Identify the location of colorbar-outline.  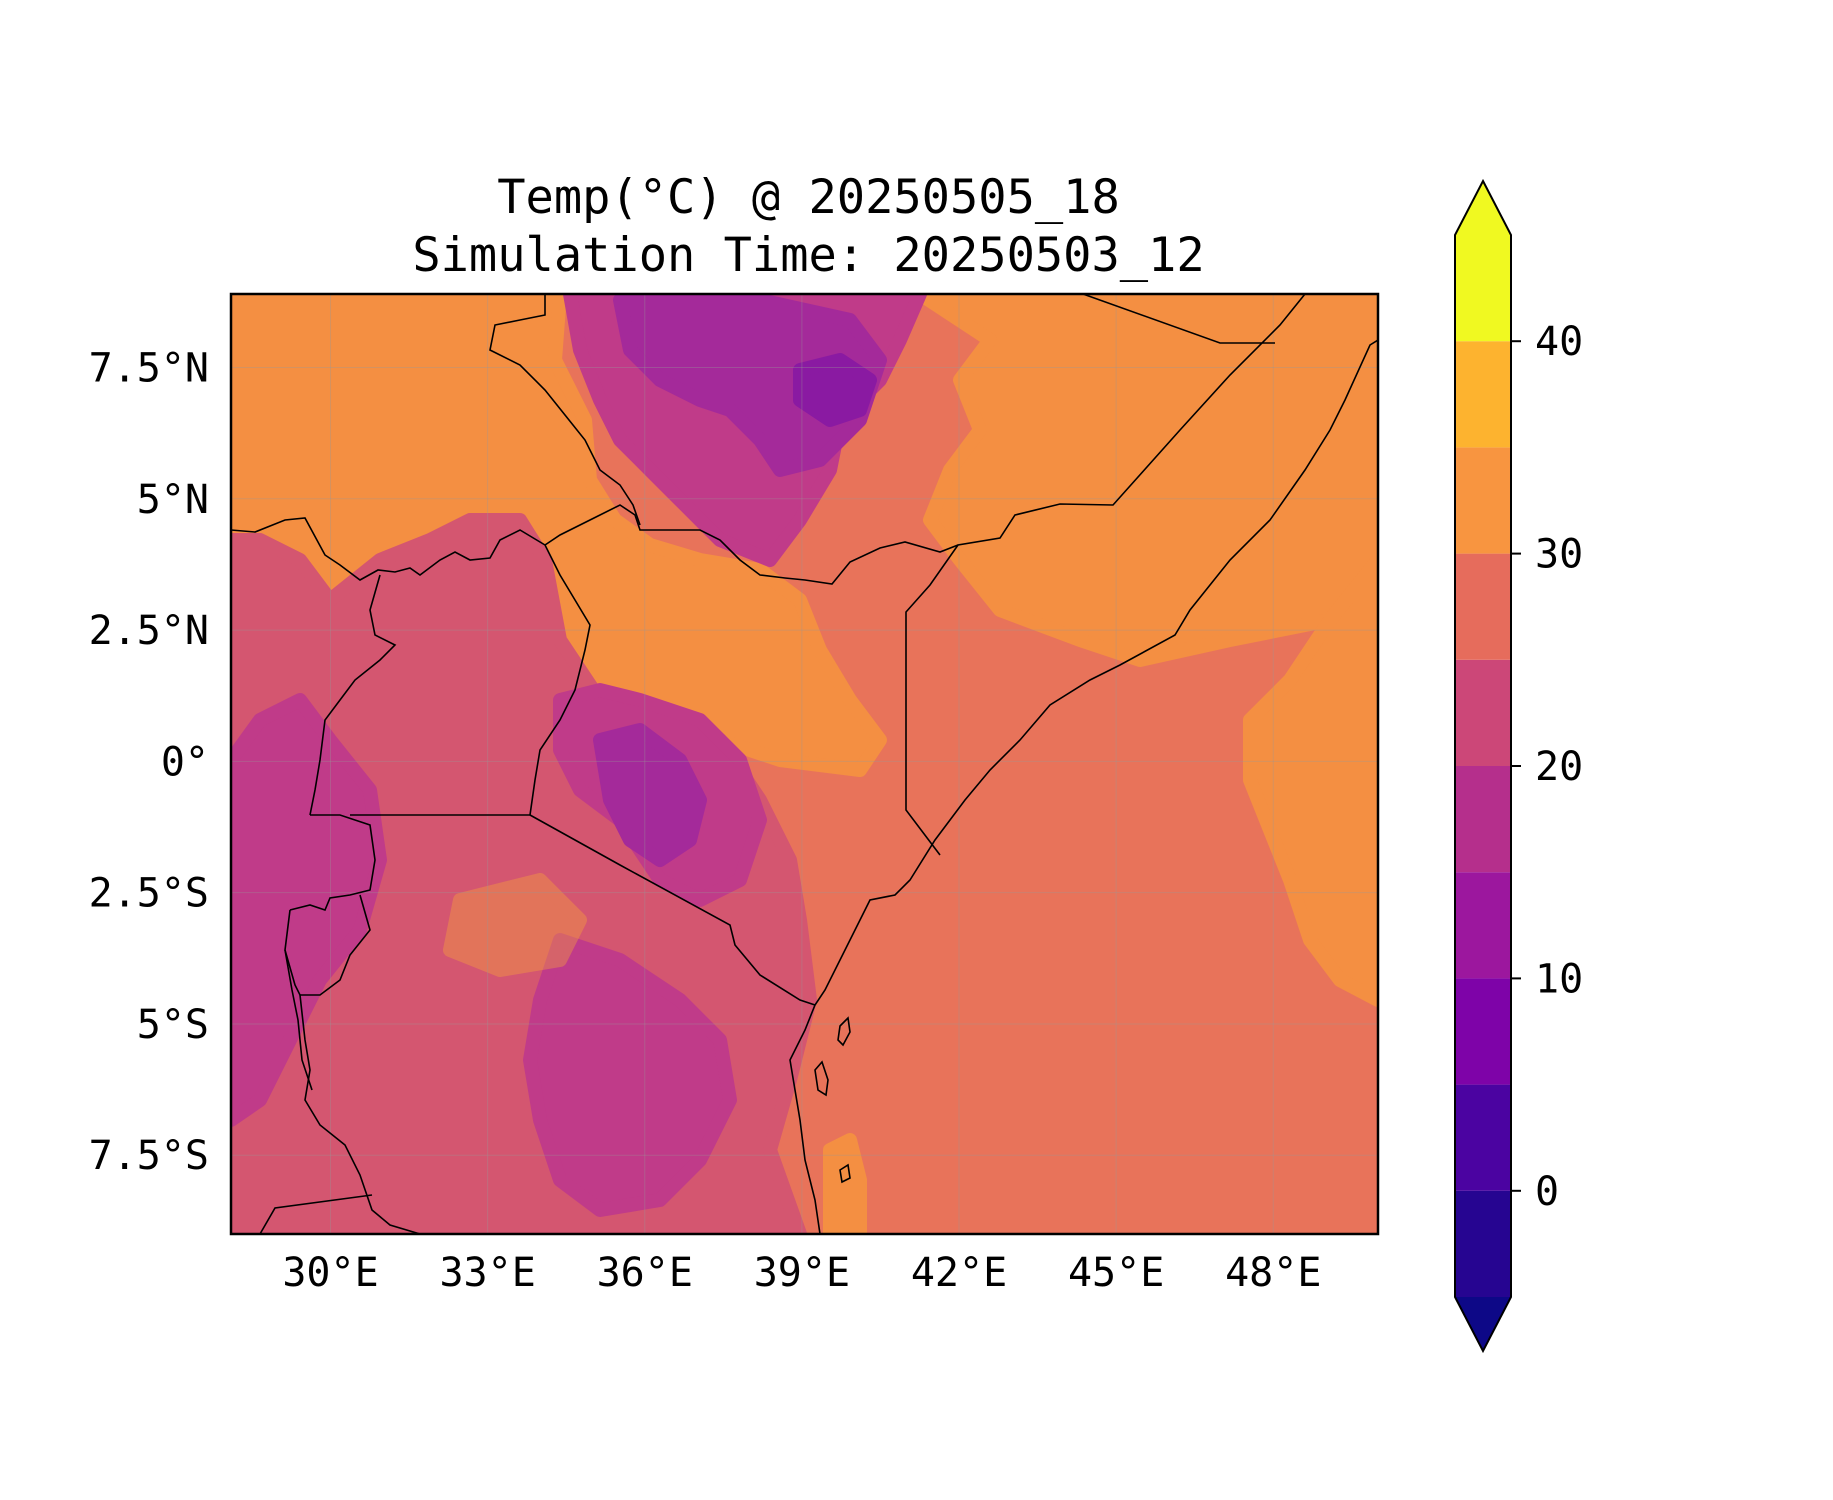
(1483, 766).